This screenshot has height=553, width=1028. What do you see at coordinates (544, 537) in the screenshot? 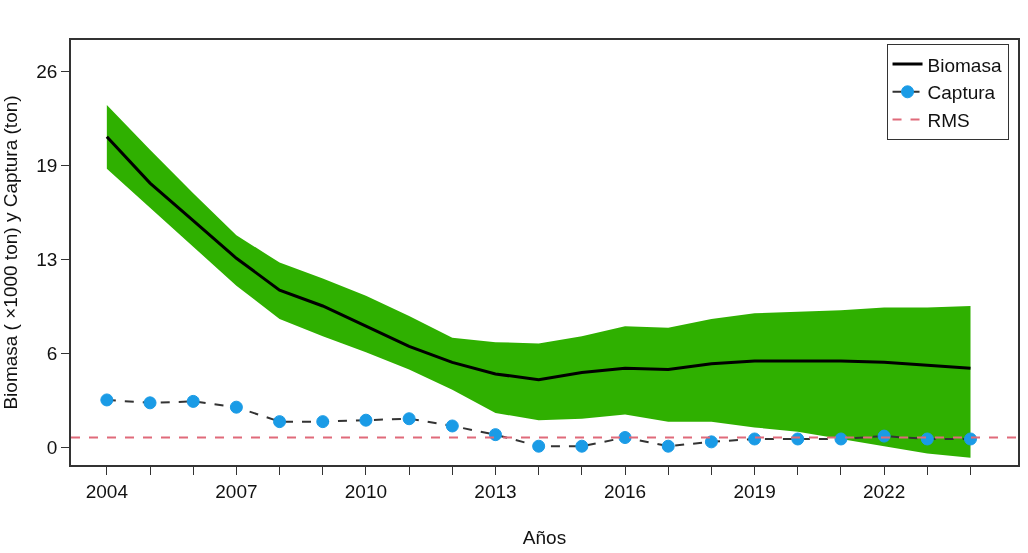
I see `x-axis-title: Años` at bounding box center [544, 537].